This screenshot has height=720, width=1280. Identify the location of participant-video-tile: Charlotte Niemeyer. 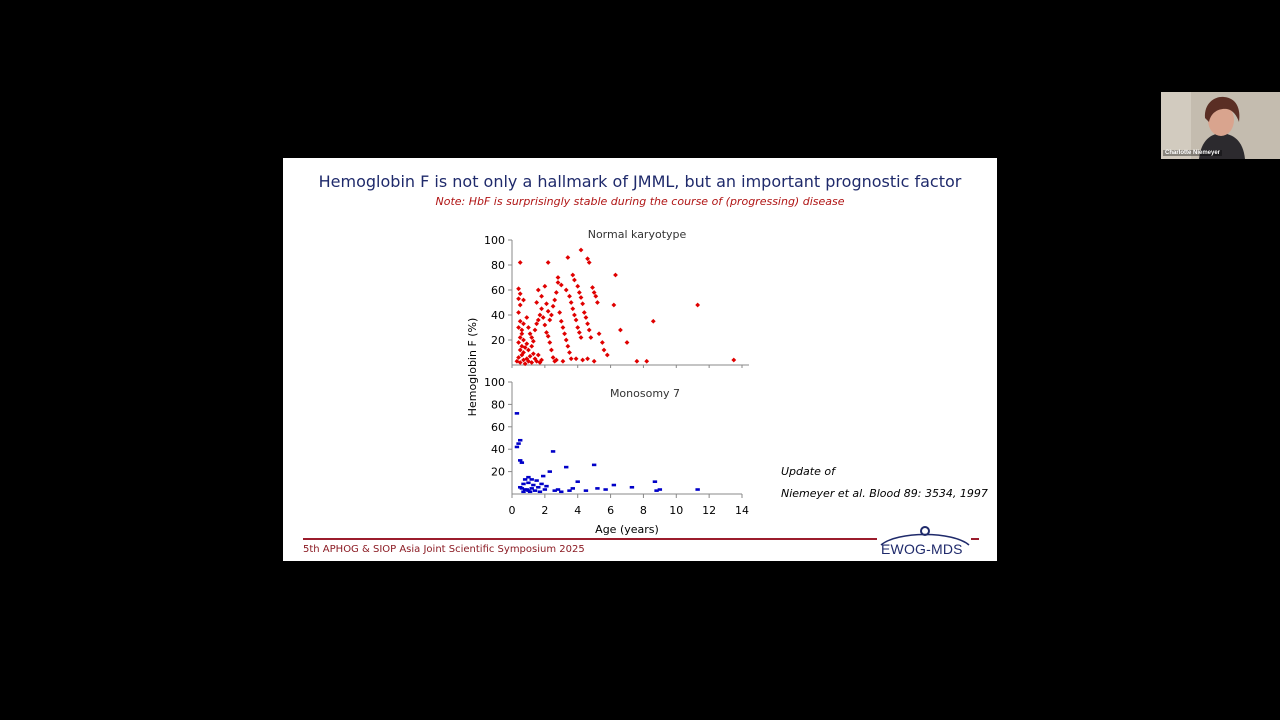
(1220, 125).